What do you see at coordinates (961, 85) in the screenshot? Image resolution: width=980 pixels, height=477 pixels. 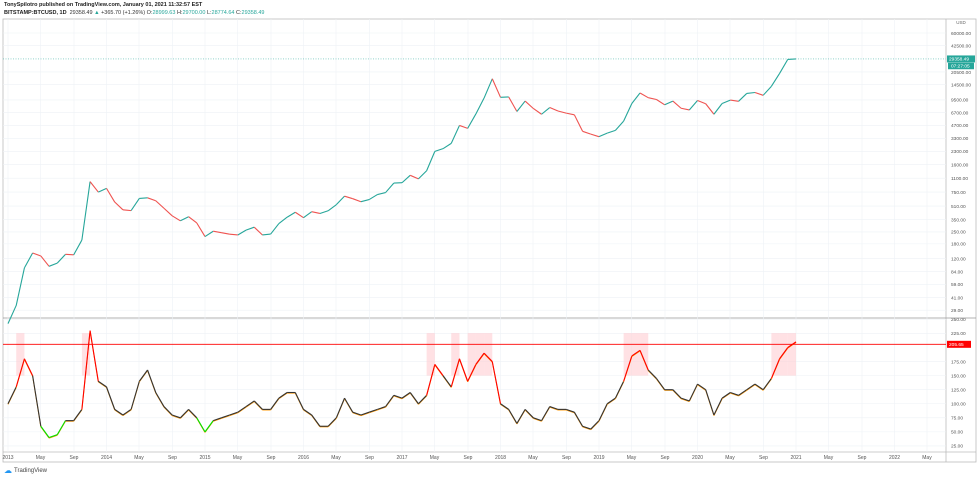 I see `price-axis-label: 14500.00` at bounding box center [961, 85].